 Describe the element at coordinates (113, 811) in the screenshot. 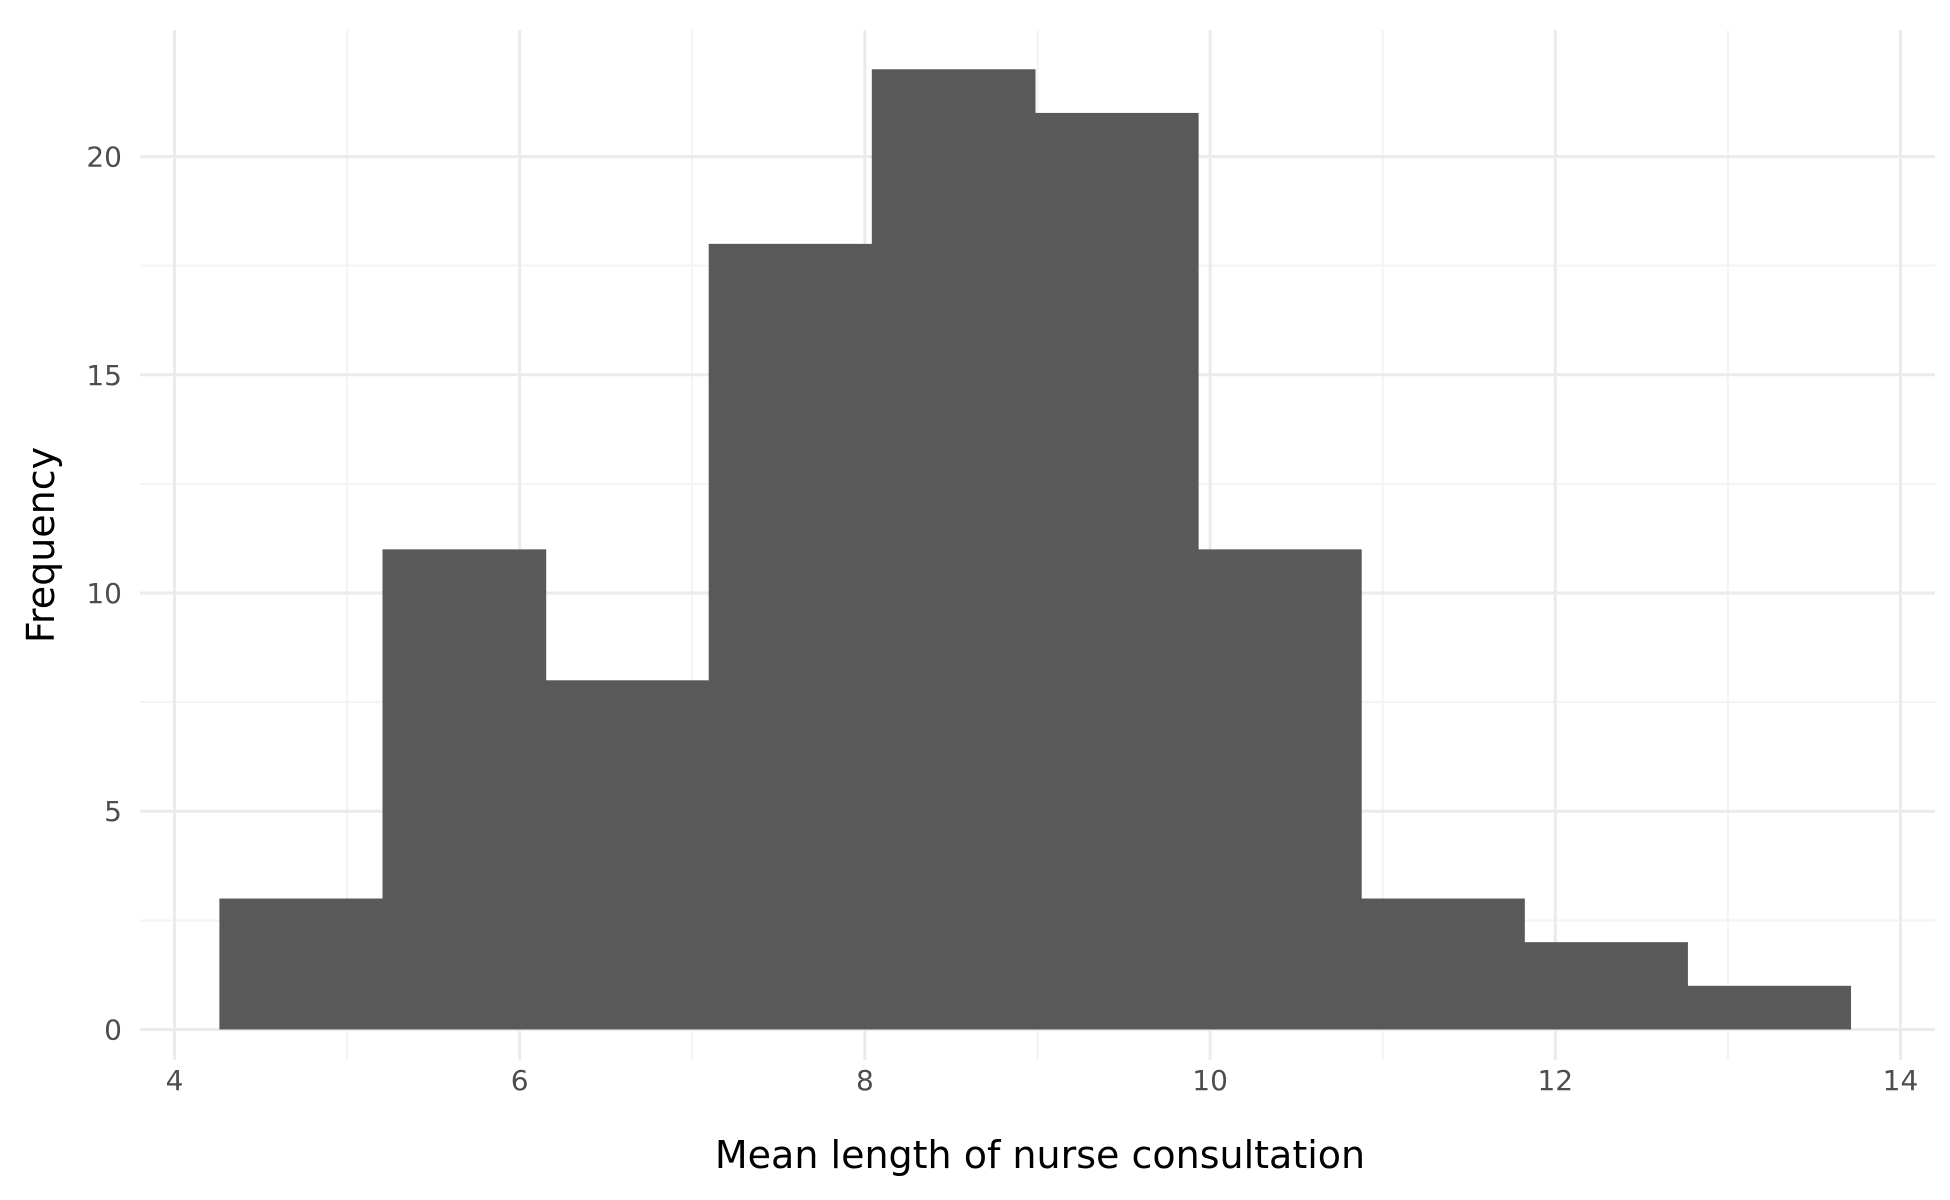

I see `y-tick-label: 5` at that location.